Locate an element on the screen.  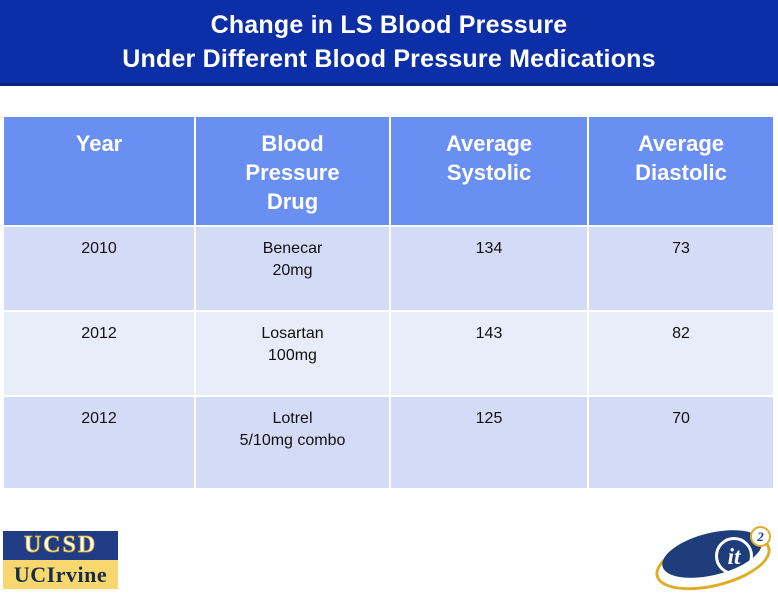
row2-drug: Losartan 100mg is located at coordinates (292, 353).